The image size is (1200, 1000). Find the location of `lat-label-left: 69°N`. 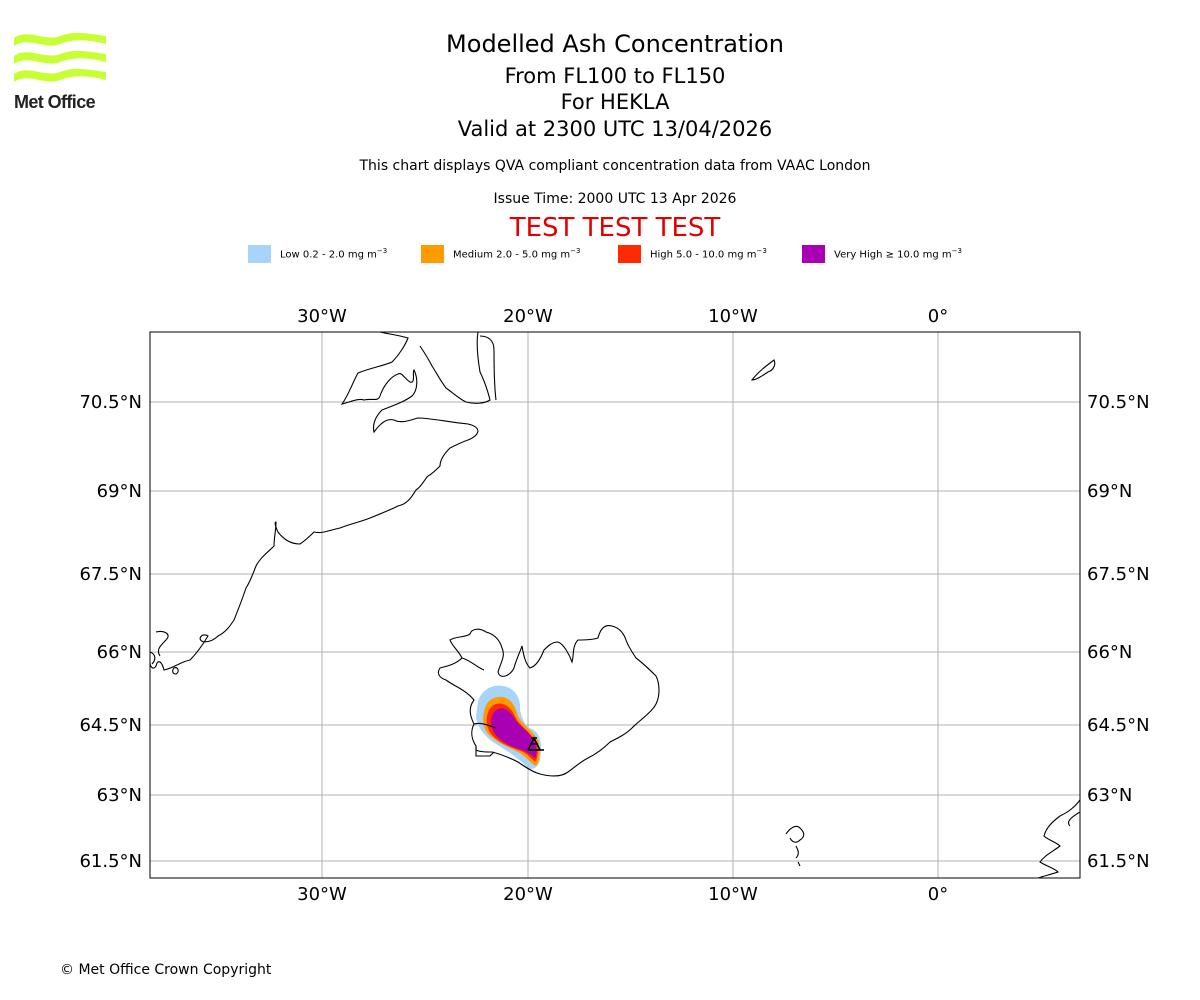

lat-label-left: 69°N is located at coordinates (119, 491).